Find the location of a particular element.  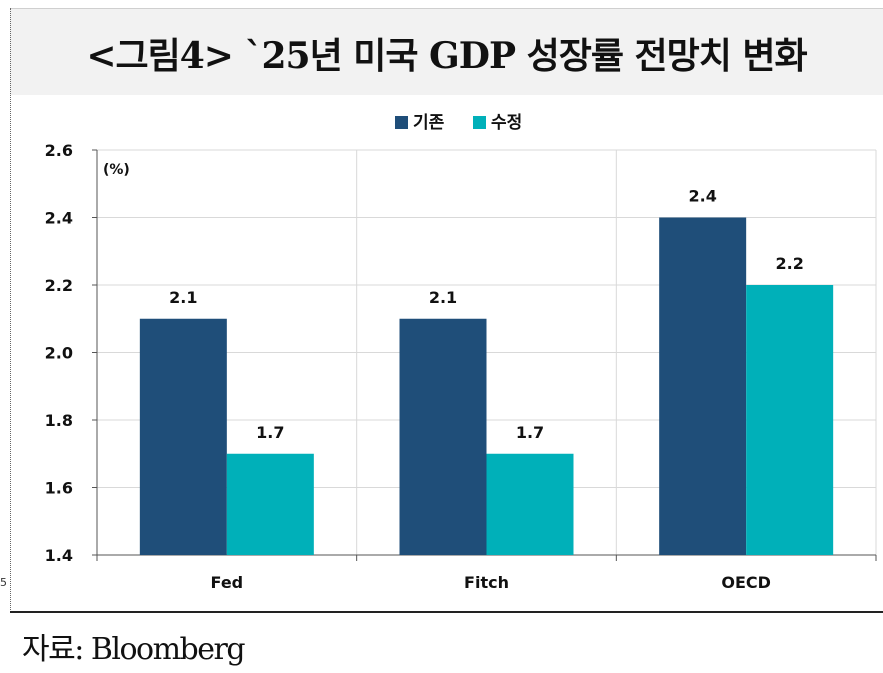

edge-mark: 5 is located at coordinates (3, 582).